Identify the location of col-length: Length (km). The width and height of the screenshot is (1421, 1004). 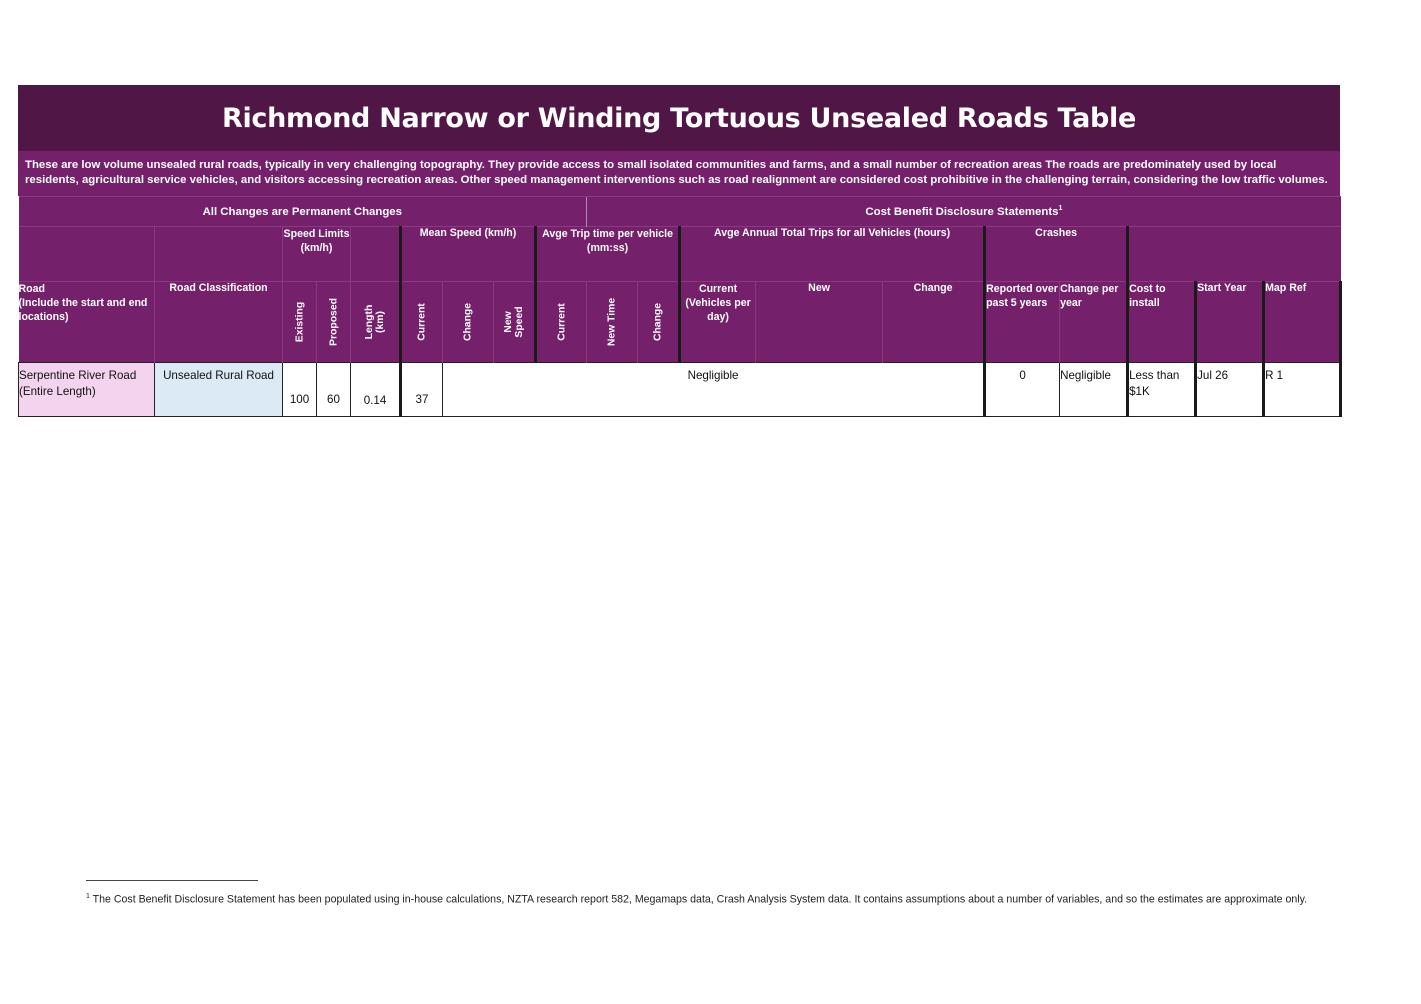
(375, 322).